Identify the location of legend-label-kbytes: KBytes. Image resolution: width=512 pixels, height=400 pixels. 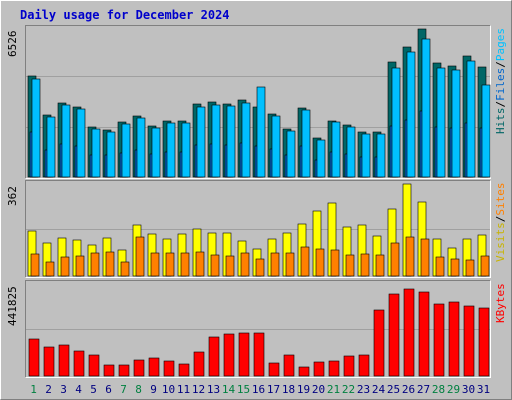
(500, 302).